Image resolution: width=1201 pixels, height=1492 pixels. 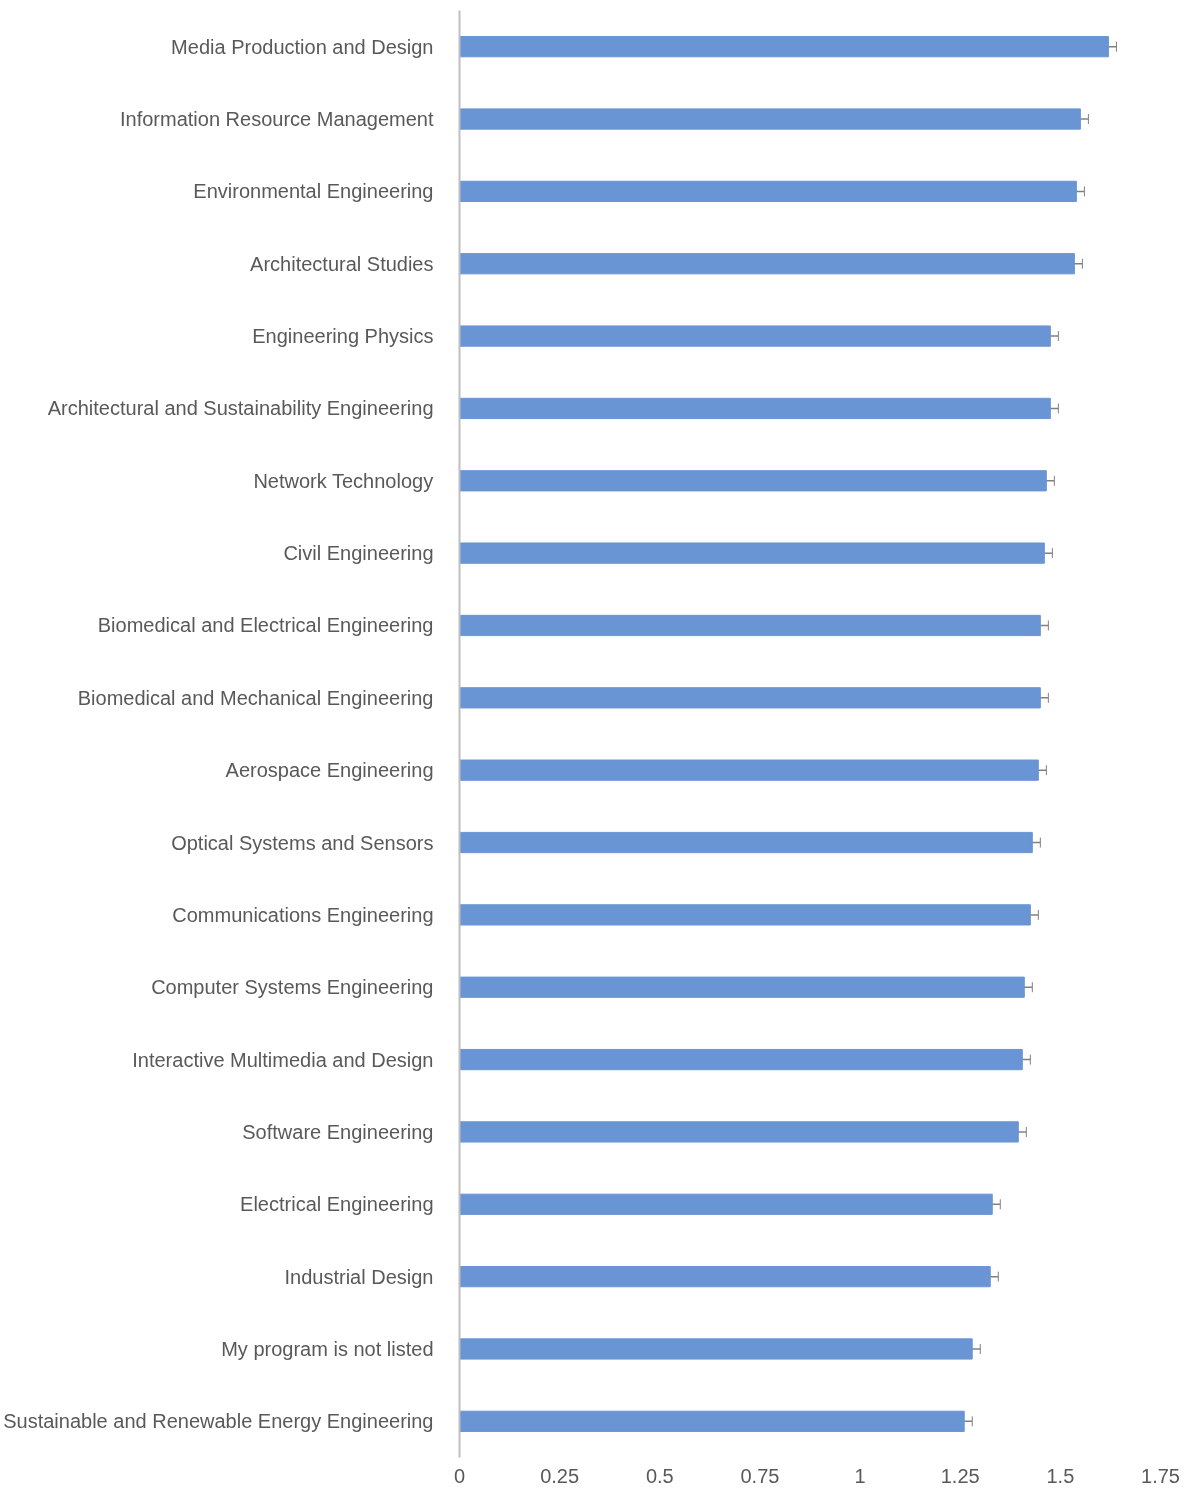 What do you see at coordinates (338, 1131) in the screenshot?
I see `y-tick-label: Software Engineering` at bounding box center [338, 1131].